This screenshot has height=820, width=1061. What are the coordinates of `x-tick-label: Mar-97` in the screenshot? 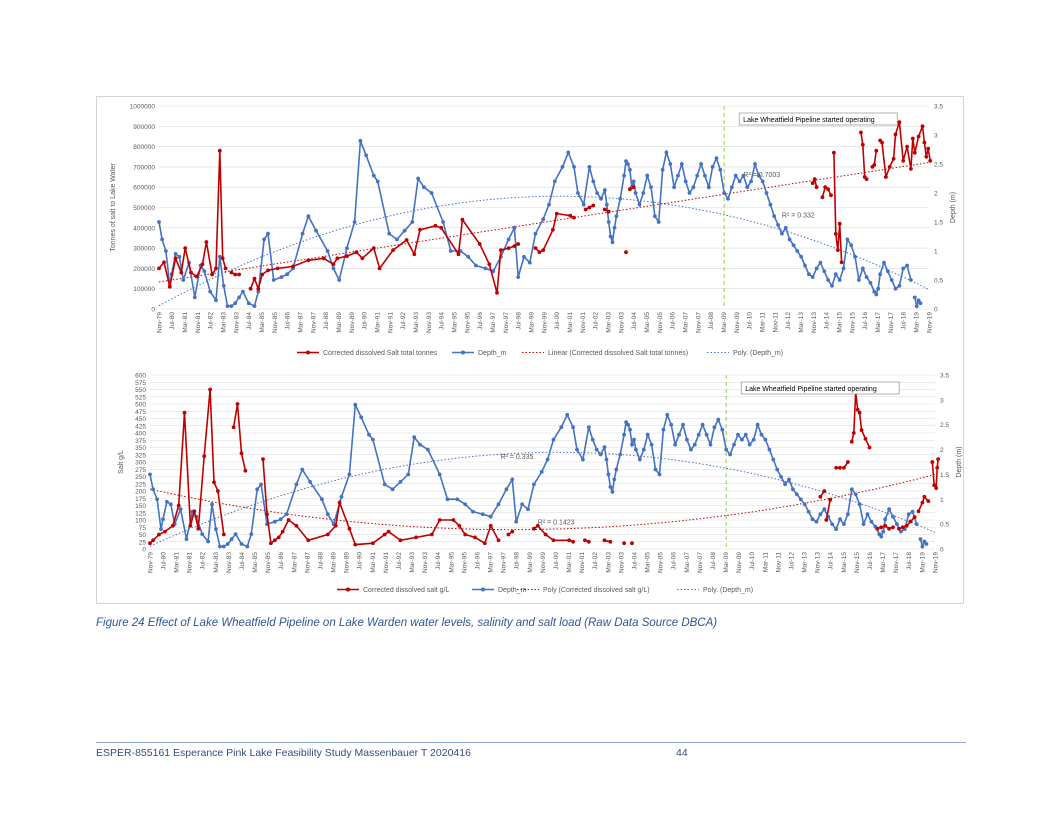 It's located at (493, 322).